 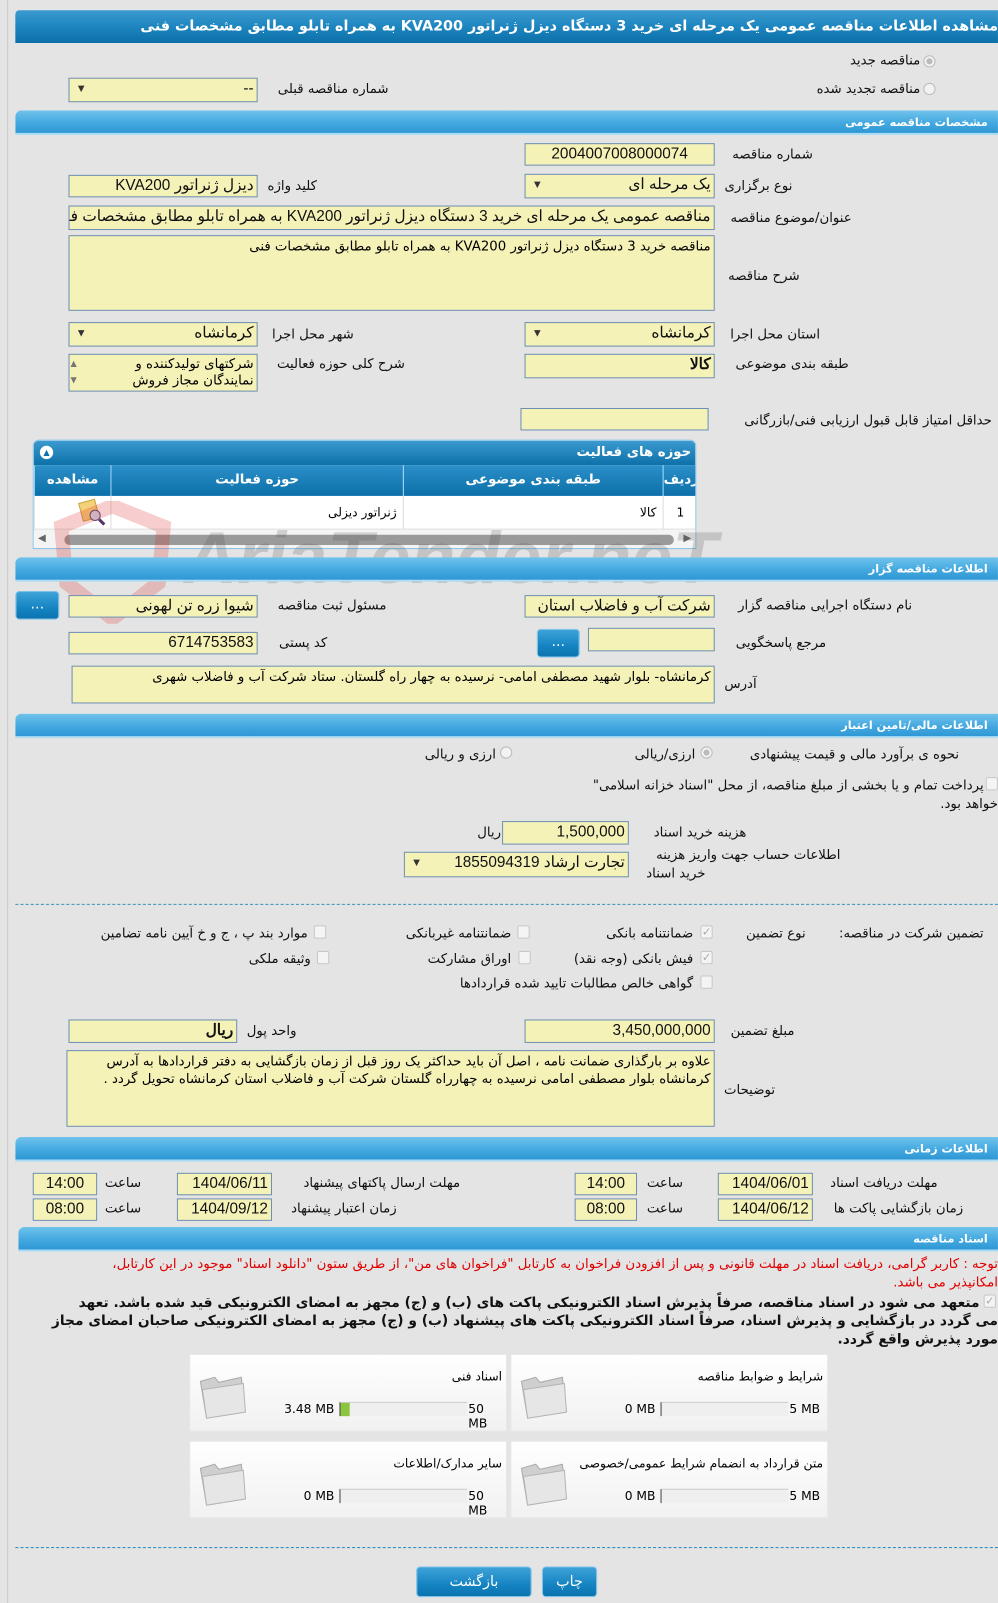 I want to click on account-label-cont: خرید اسناد, so click(x=676, y=874).